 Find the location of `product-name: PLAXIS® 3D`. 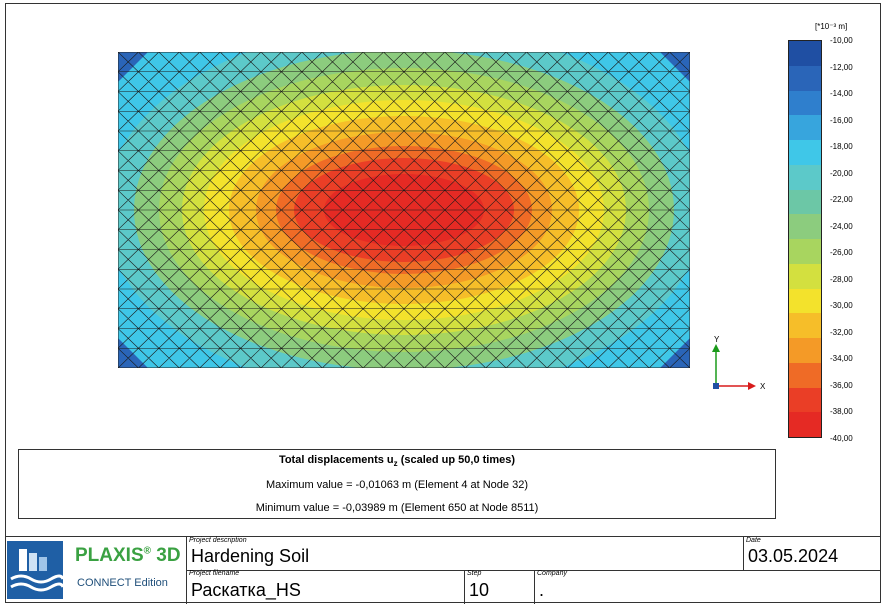

product-name: PLAXIS® 3D is located at coordinates (128, 555).